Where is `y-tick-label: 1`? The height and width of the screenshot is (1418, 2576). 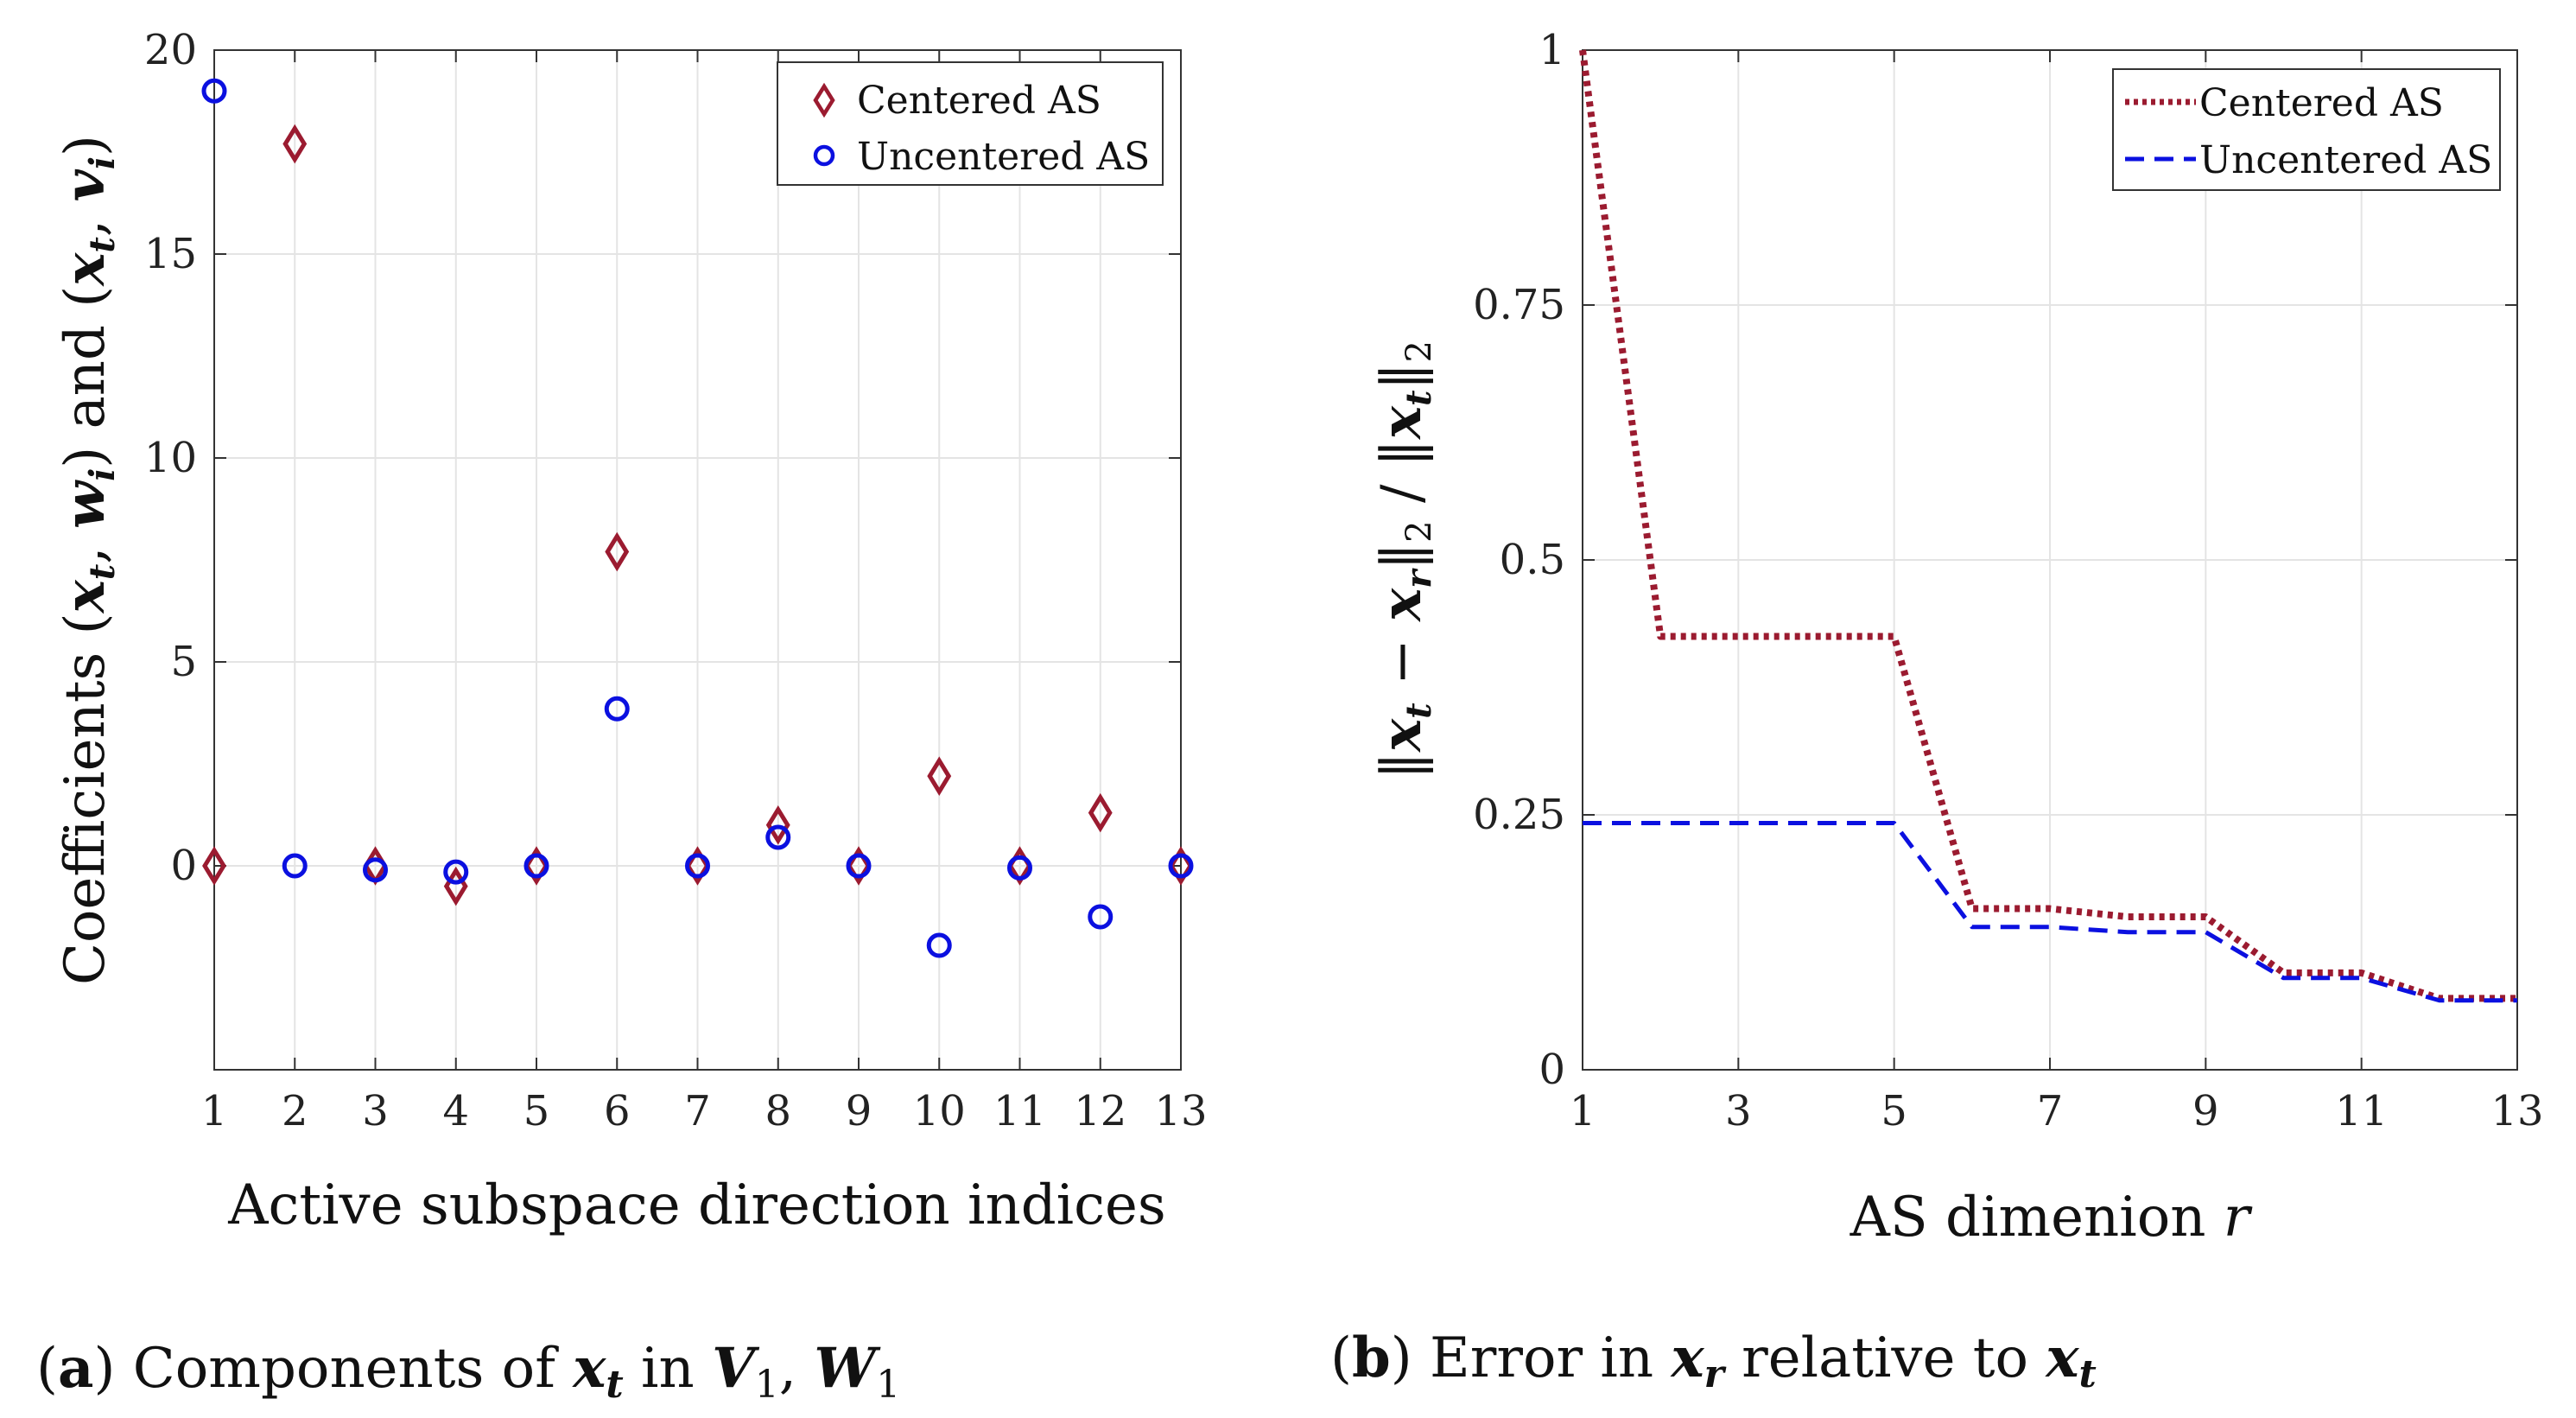 y-tick-label: 1 is located at coordinates (1552, 50).